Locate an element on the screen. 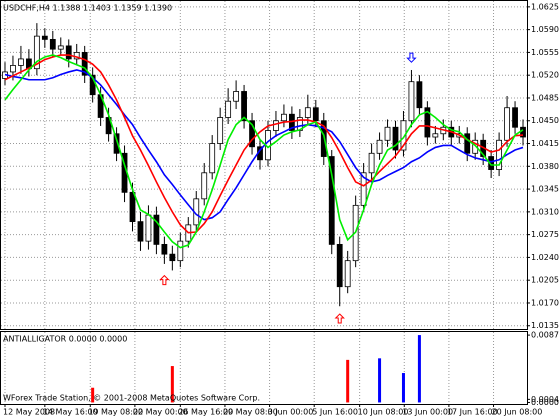 The height and width of the screenshot is (420, 560). x-tick-label: 19 May 08:00 is located at coordinates (115, 412).